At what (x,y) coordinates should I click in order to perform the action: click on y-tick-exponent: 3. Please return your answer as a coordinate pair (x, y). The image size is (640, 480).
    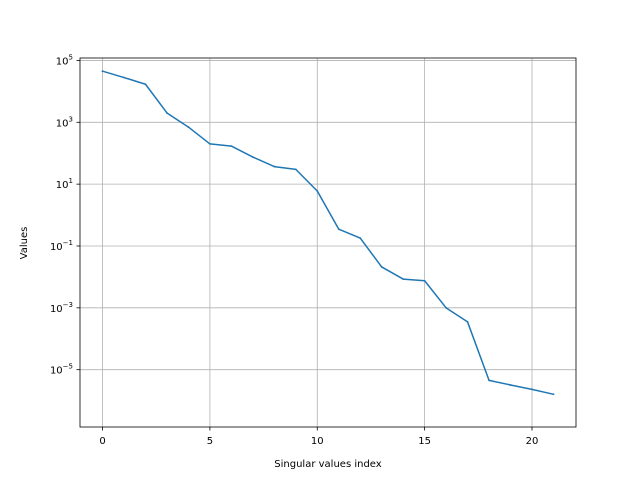
    Looking at the image, I should click on (71, 119).